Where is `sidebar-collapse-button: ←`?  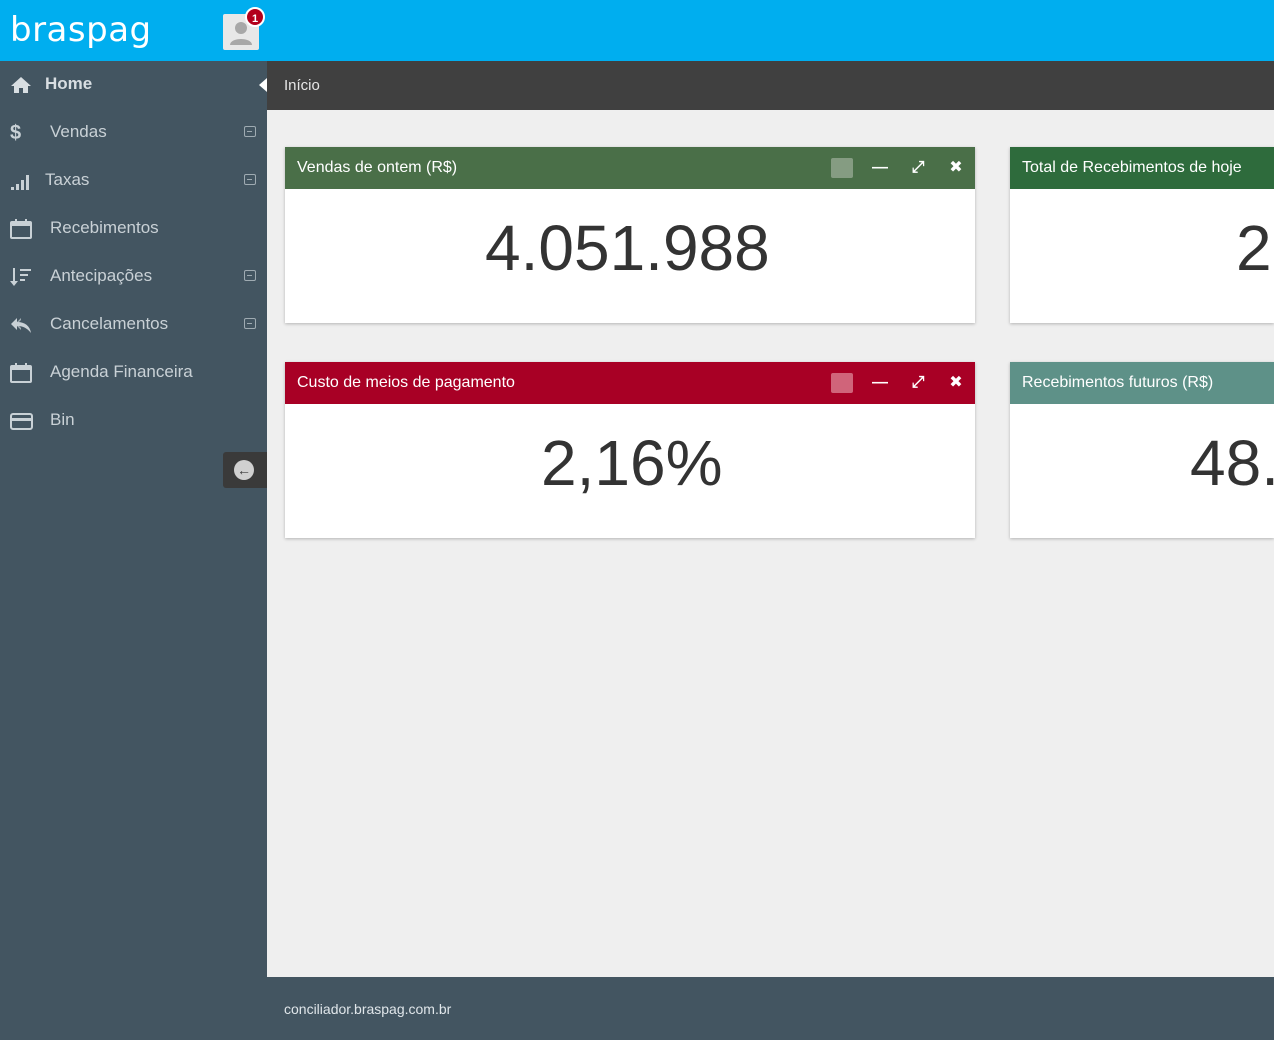
sidebar-collapse-button: ← is located at coordinates (245, 470).